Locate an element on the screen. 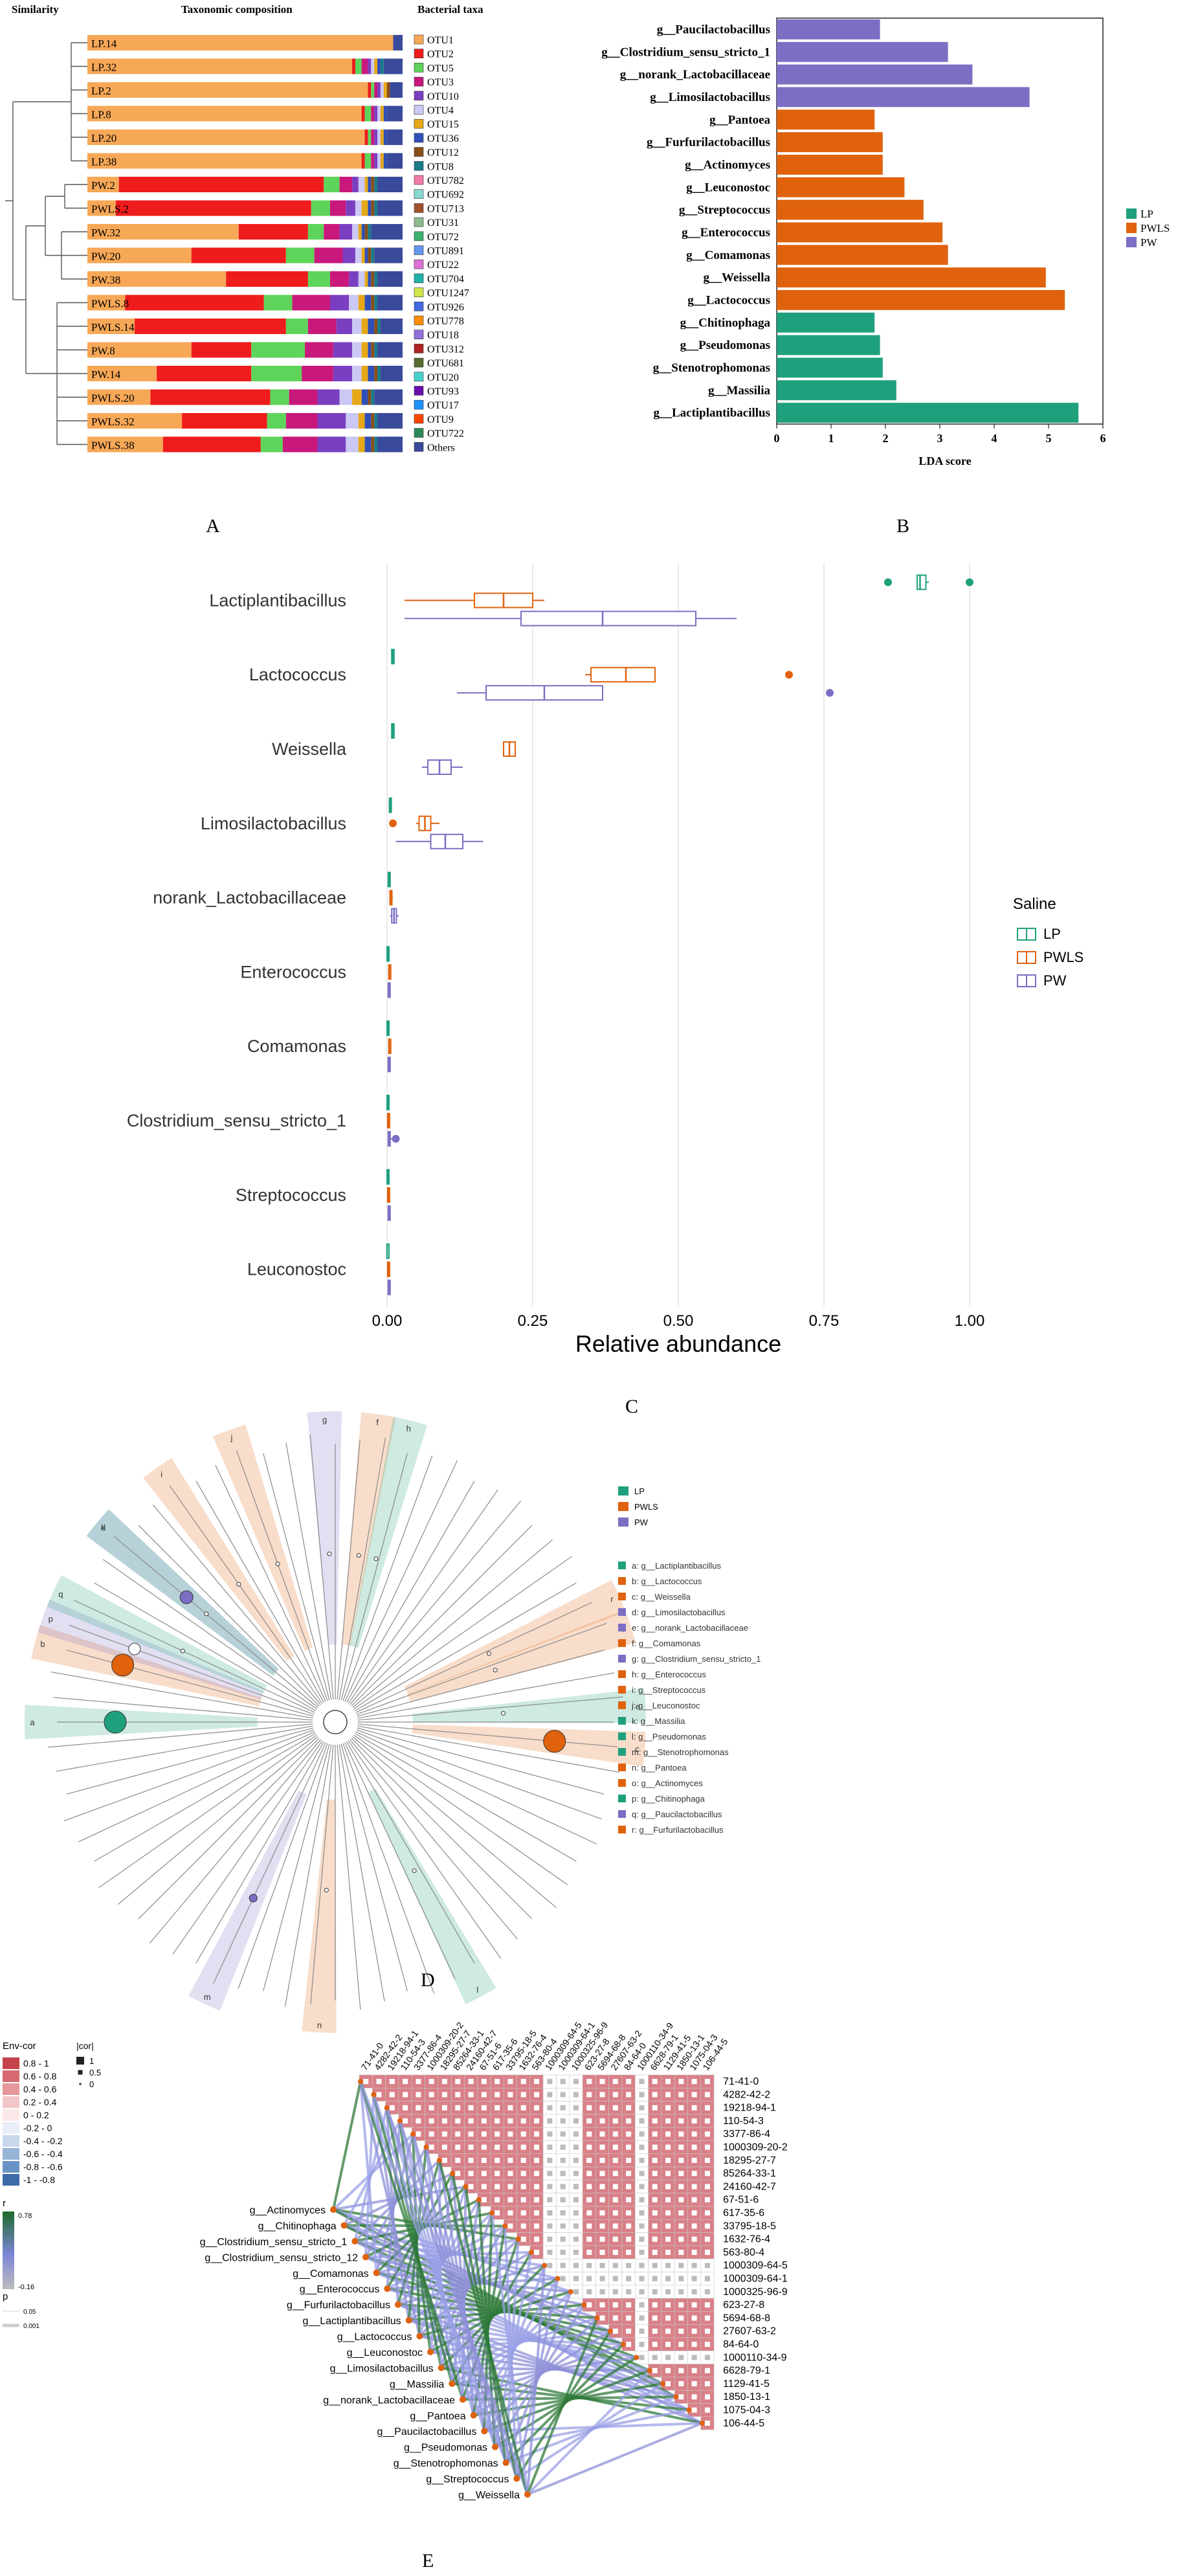 The image size is (1178, 2576). taxa-label: OTU704 is located at coordinates (445, 280).